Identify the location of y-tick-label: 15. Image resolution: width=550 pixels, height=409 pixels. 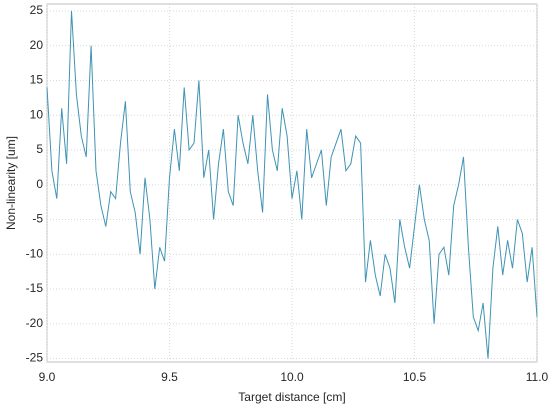
(37, 80).